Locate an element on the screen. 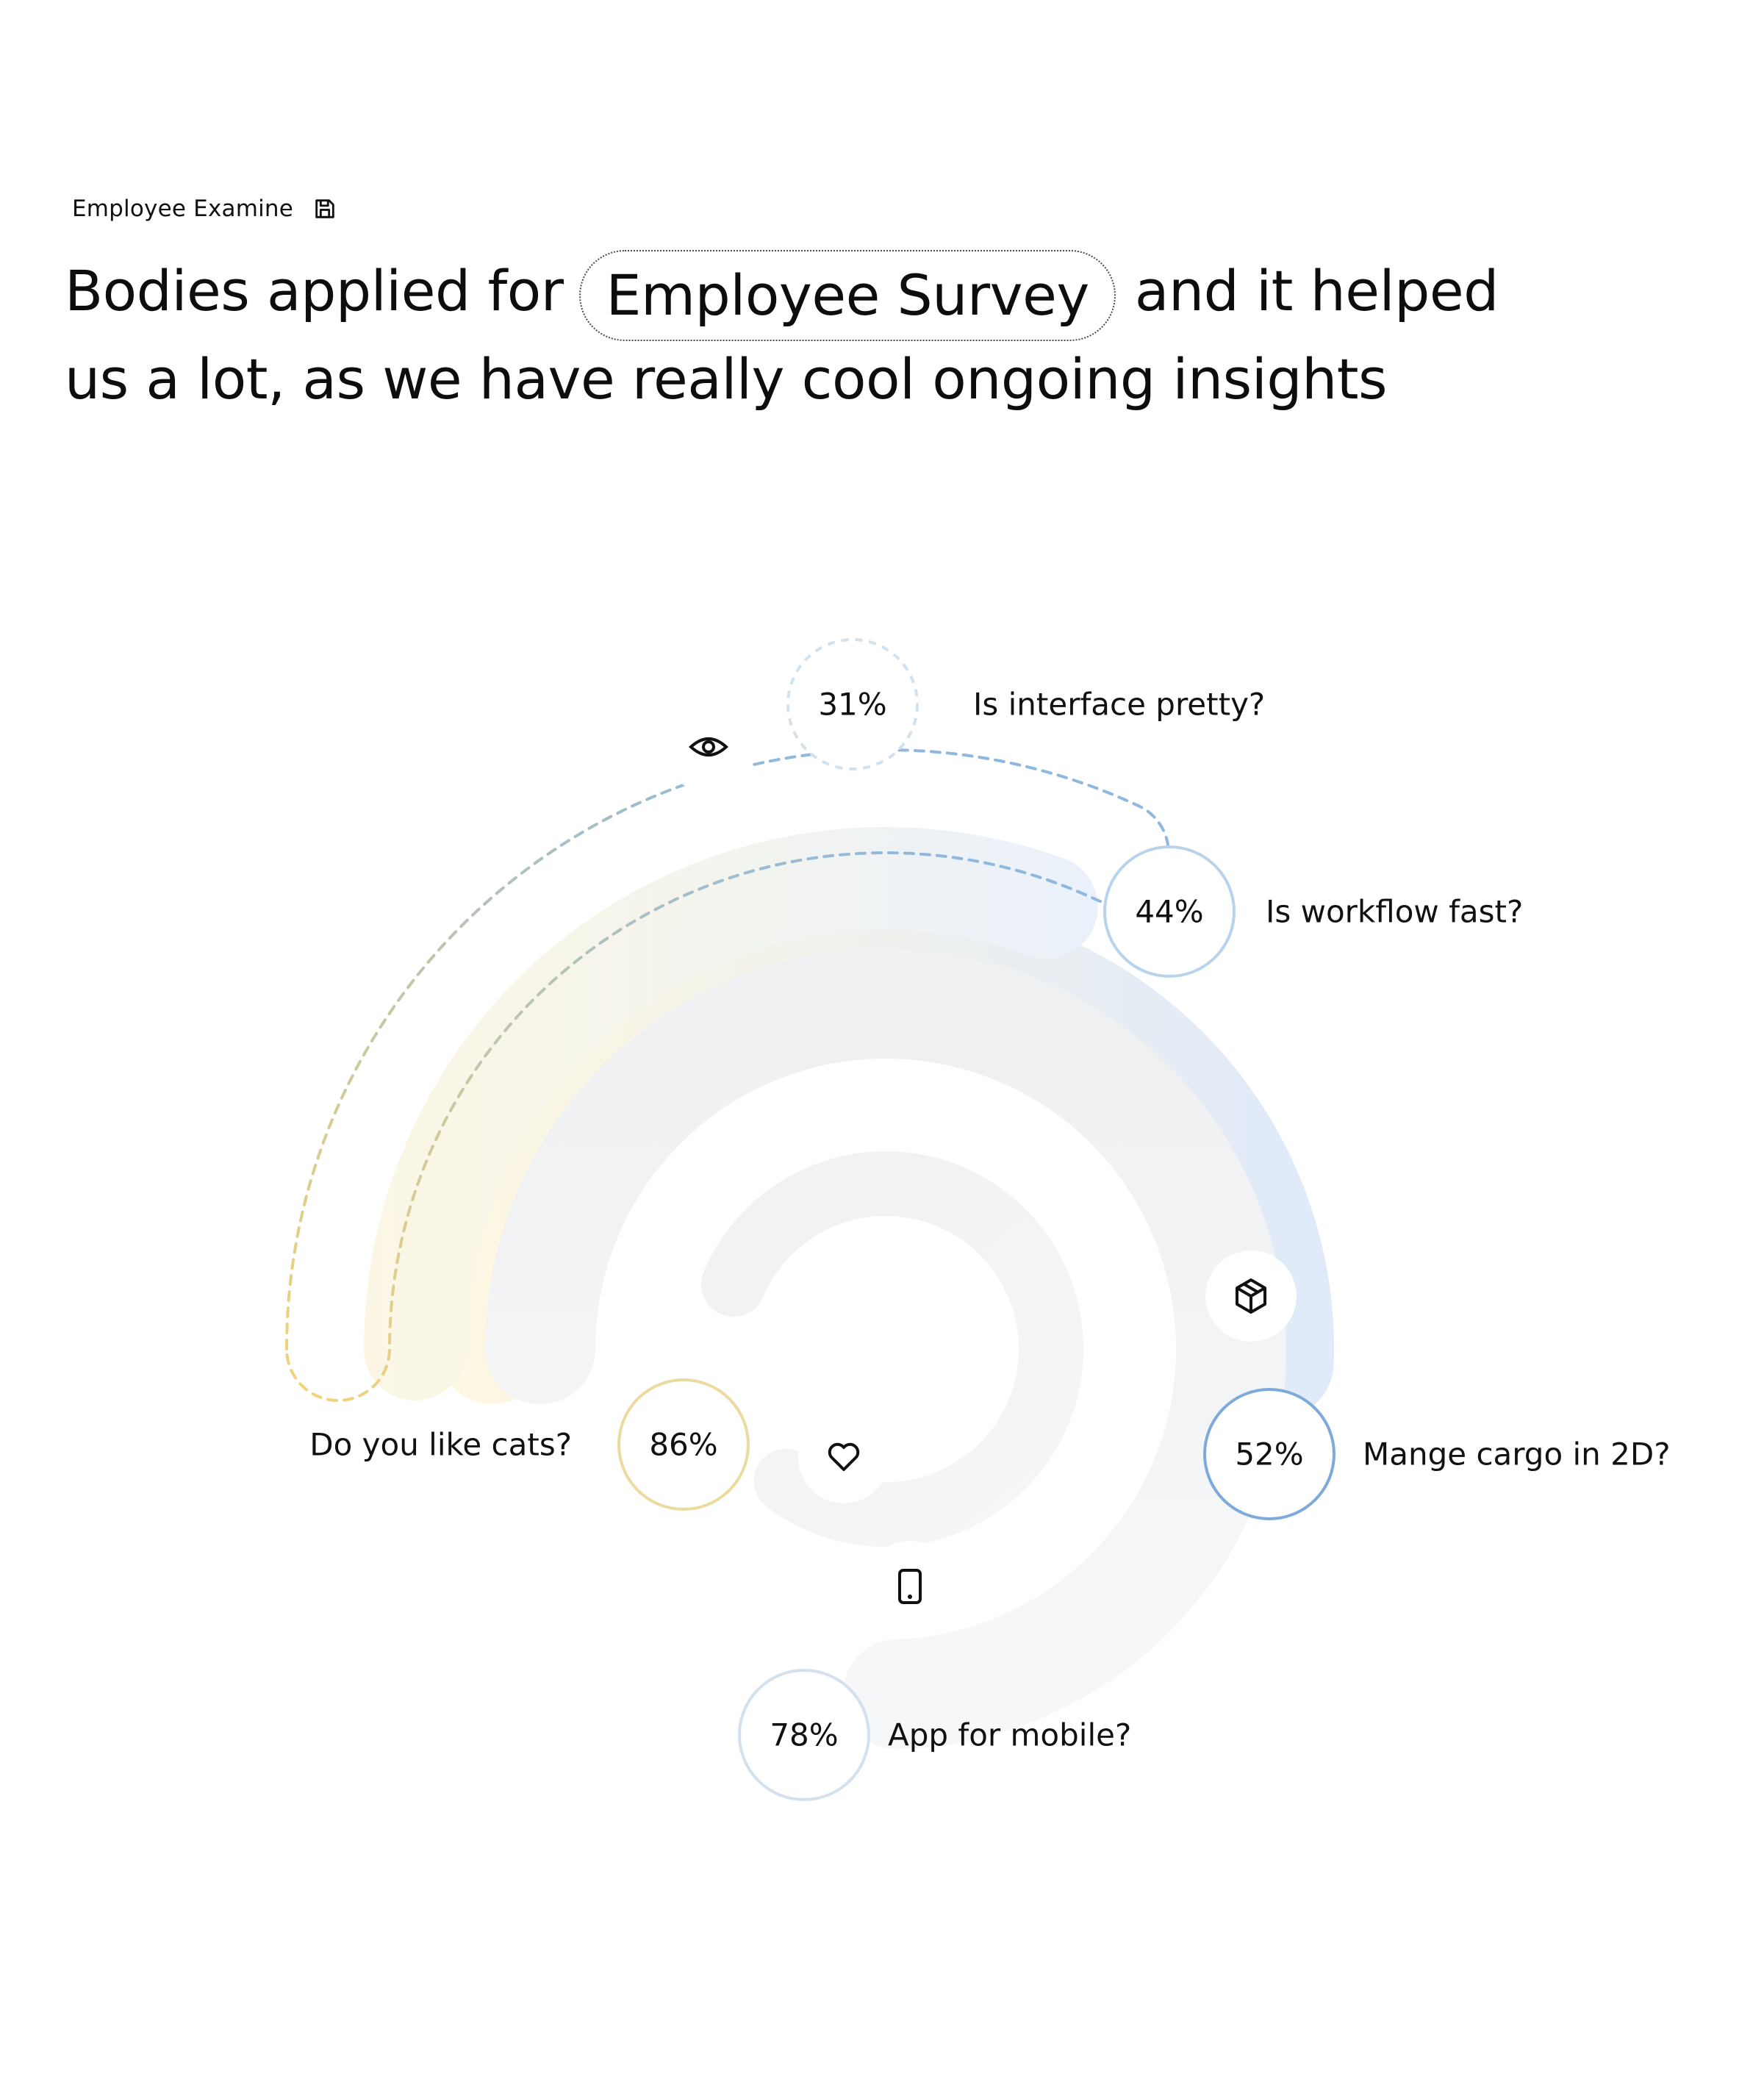 The width and height of the screenshot is (1764, 2079). percent-value-mange-cargo-in-2d: 52% is located at coordinates (1269, 1454).